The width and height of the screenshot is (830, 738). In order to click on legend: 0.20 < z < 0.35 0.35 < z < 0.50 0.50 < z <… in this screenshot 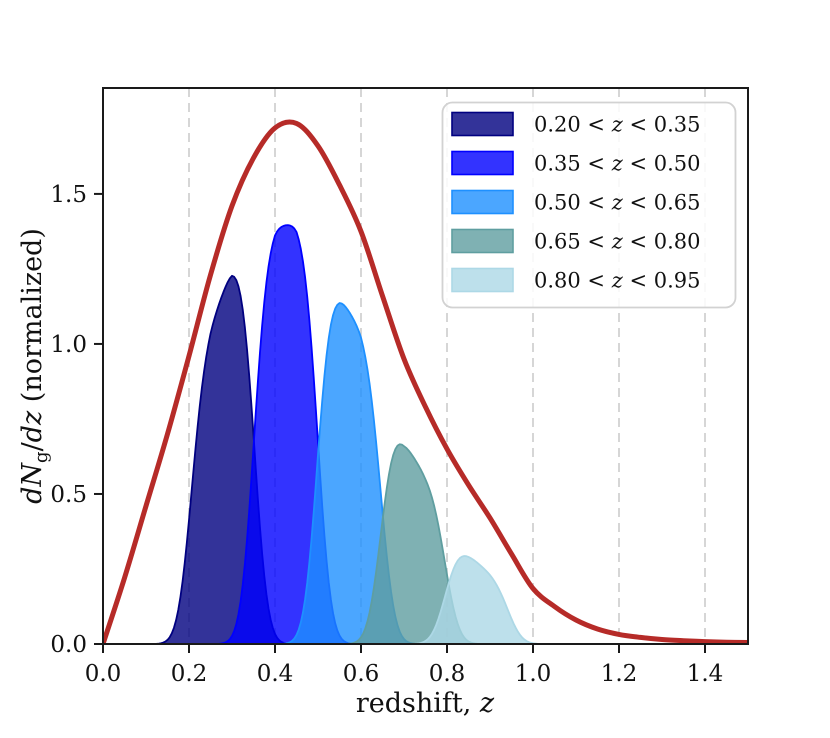, I will do `click(589, 205)`.